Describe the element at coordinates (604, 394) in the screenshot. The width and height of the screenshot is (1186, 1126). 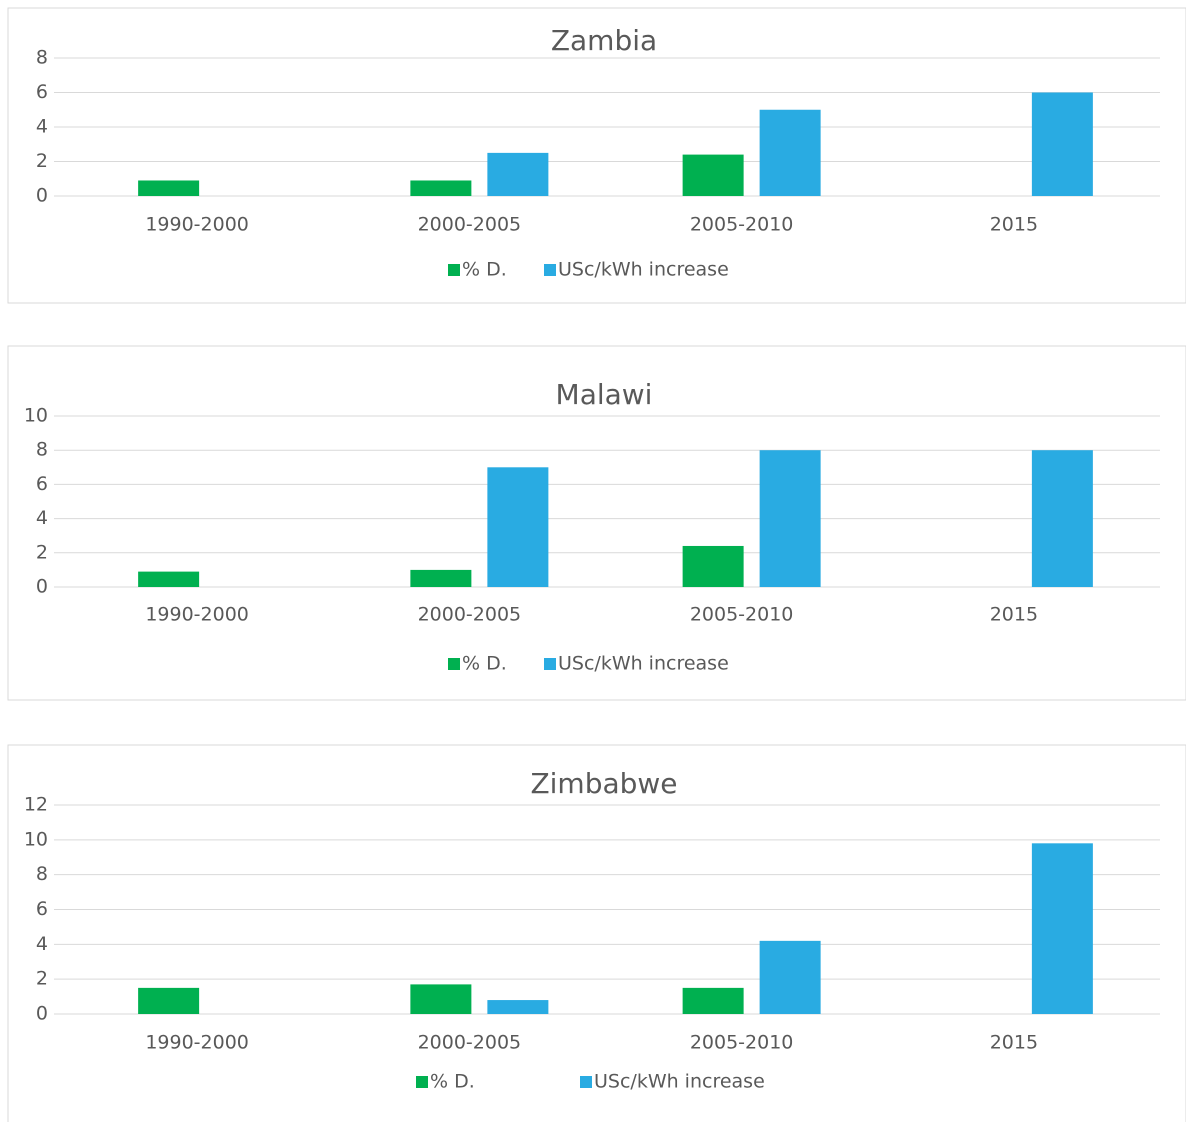
I see `chart-title: Malawi` at that location.